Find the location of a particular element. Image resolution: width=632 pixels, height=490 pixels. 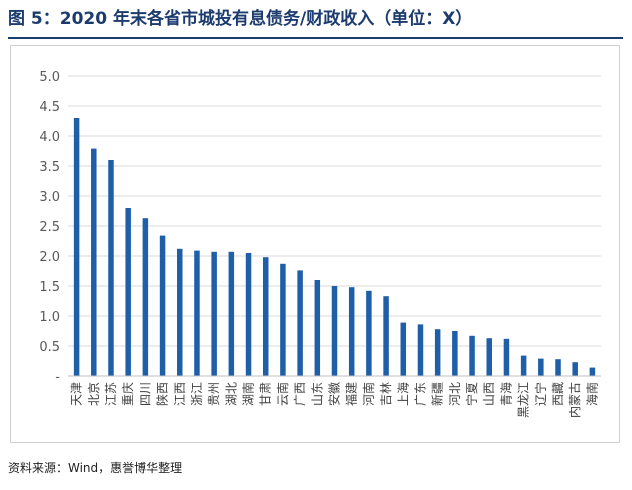

y-tick-label: 1.5 is located at coordinates (49, 287).